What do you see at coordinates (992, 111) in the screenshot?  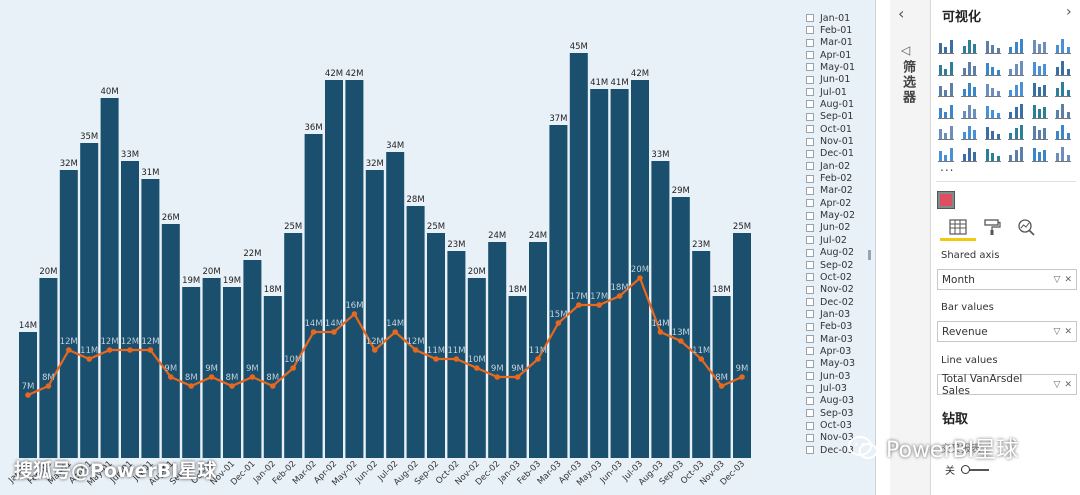 I see `shape-map-icon` at bounding box center [992, 111].